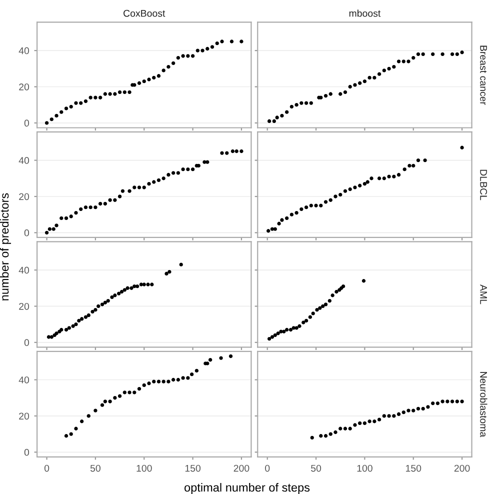  What do you see at coordinates (24, 160) in the screenshot?
I see `y-tick-label: 40` at bounding box center [24, 160].